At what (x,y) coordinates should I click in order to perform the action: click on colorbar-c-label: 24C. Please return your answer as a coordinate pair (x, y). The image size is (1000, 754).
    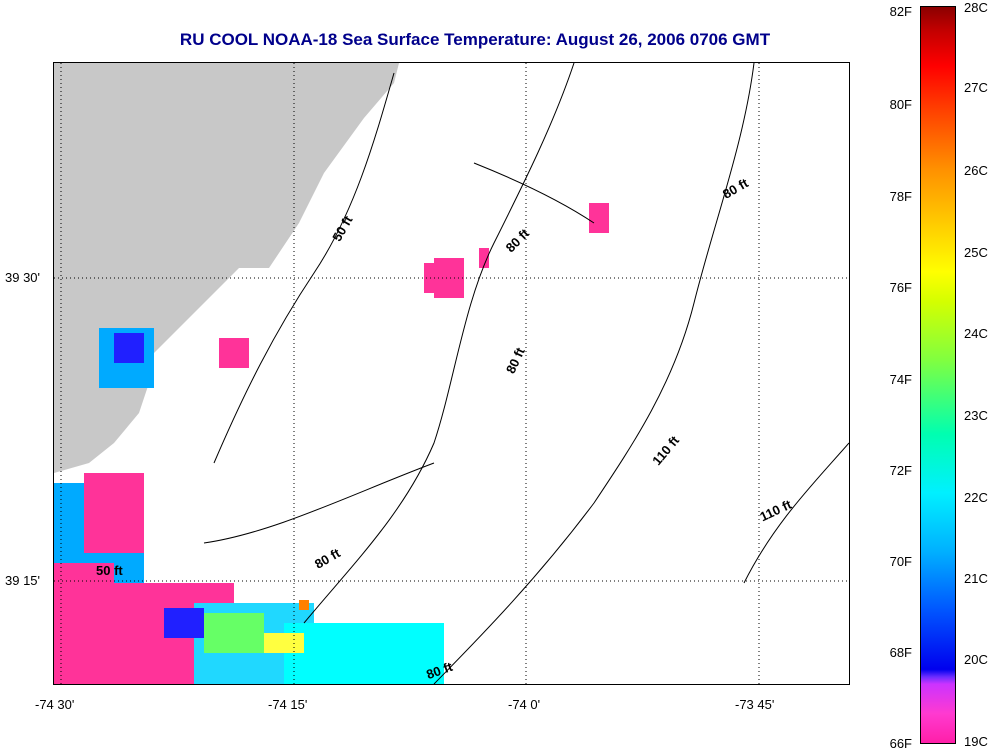
    Looking at the image, I should click on (976, 333).